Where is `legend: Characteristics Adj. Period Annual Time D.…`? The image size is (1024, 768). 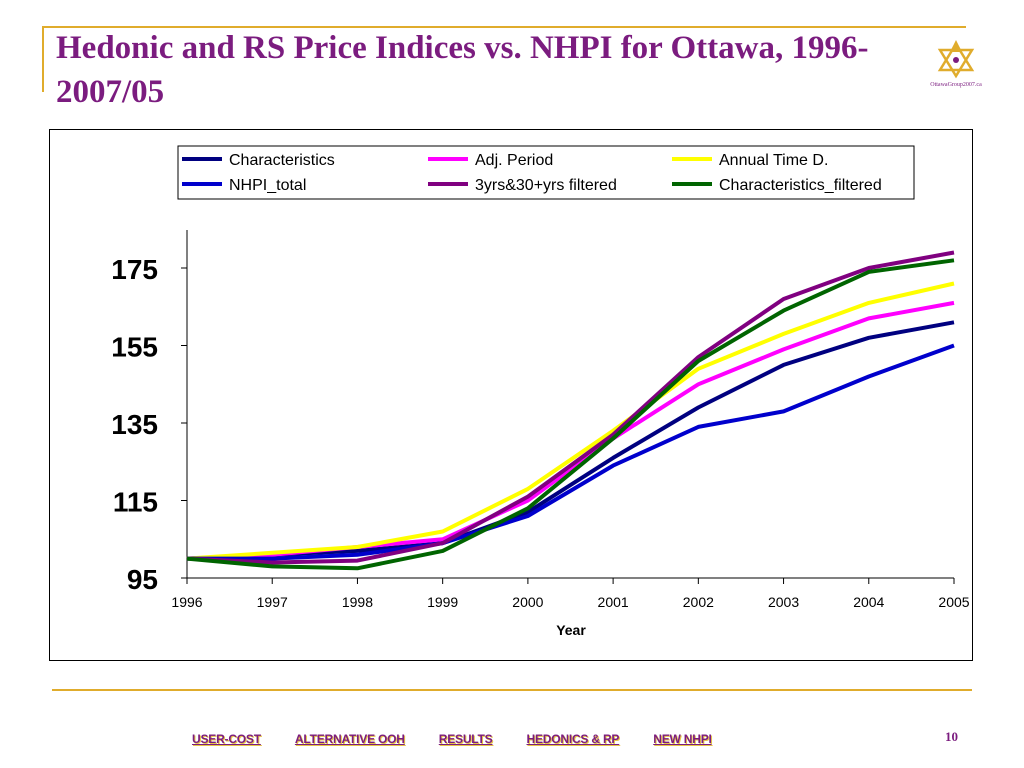 legend: Characteristics Adj. Period Annual Time D.… is located at coordinates (532, 173).